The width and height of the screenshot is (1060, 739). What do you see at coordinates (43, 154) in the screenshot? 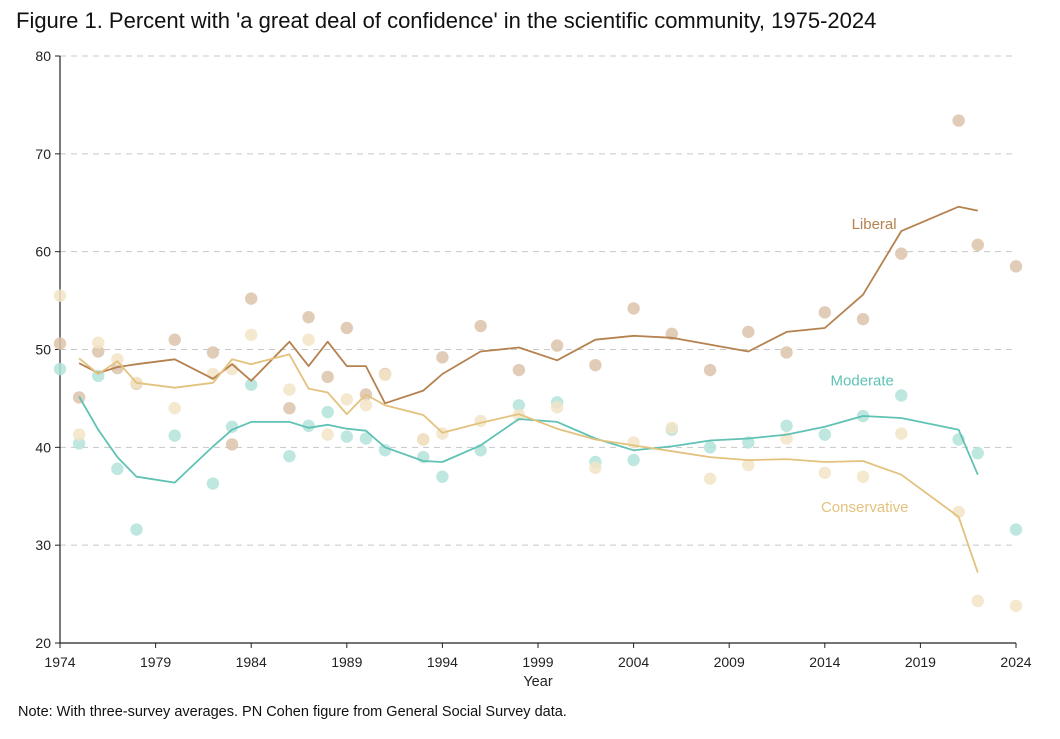
I see `y-tick-label: 70` at bounding box center [43, 154].